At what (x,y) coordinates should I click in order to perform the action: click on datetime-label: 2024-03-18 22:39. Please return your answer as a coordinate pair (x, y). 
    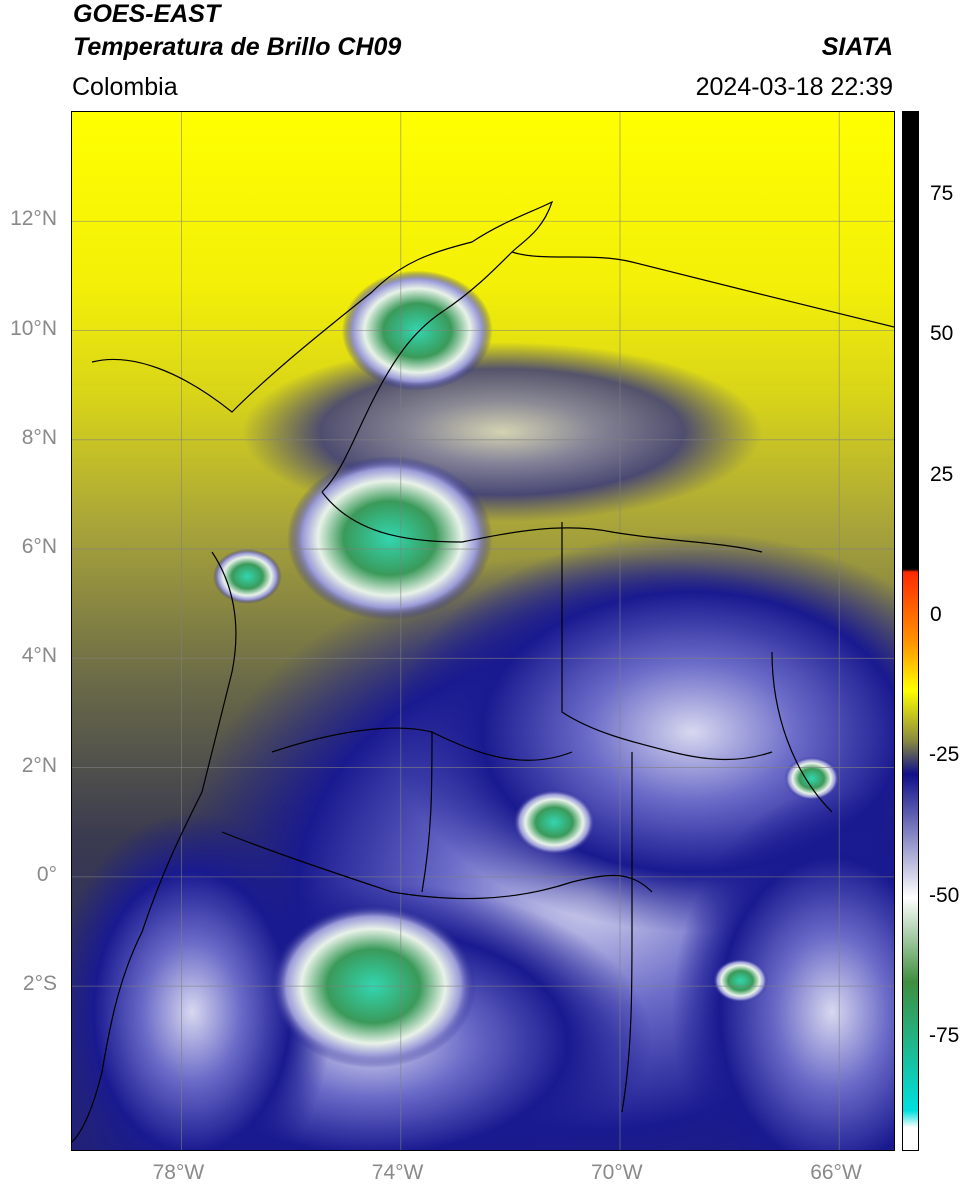
    Looking at the image, I should click on (794, 87).